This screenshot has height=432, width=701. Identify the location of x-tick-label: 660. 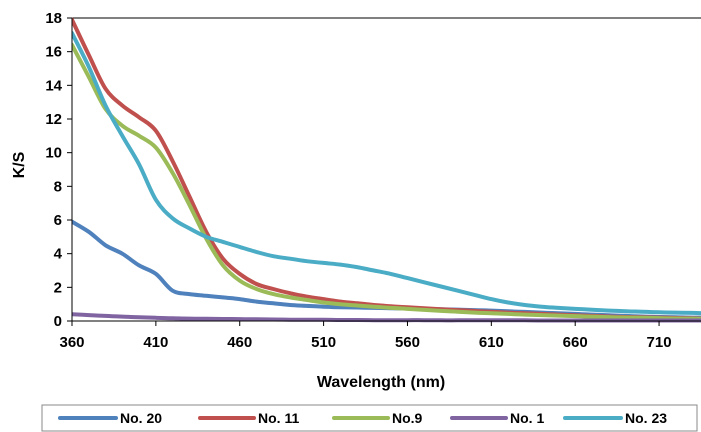
(575, 342).